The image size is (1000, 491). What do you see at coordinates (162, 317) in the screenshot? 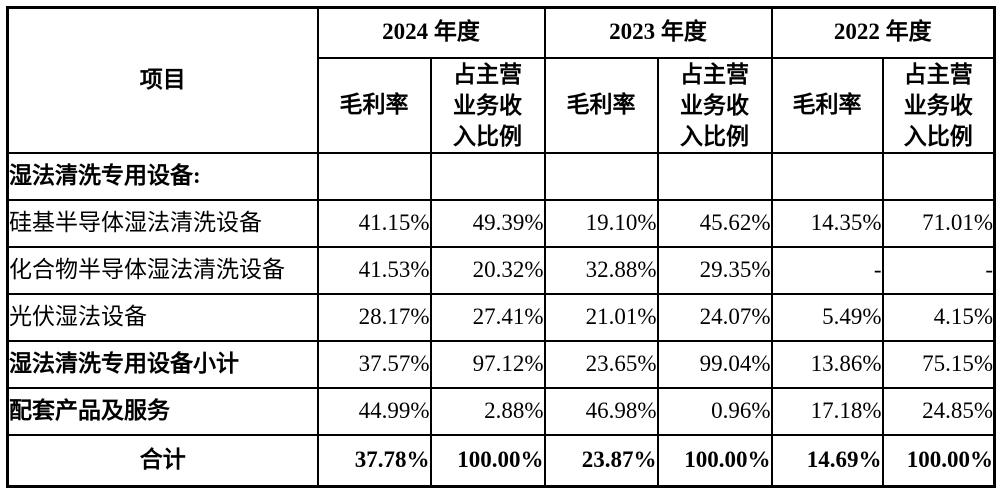
I see `row-label: 光伏湿法设备` at bounding box center [162, 317].